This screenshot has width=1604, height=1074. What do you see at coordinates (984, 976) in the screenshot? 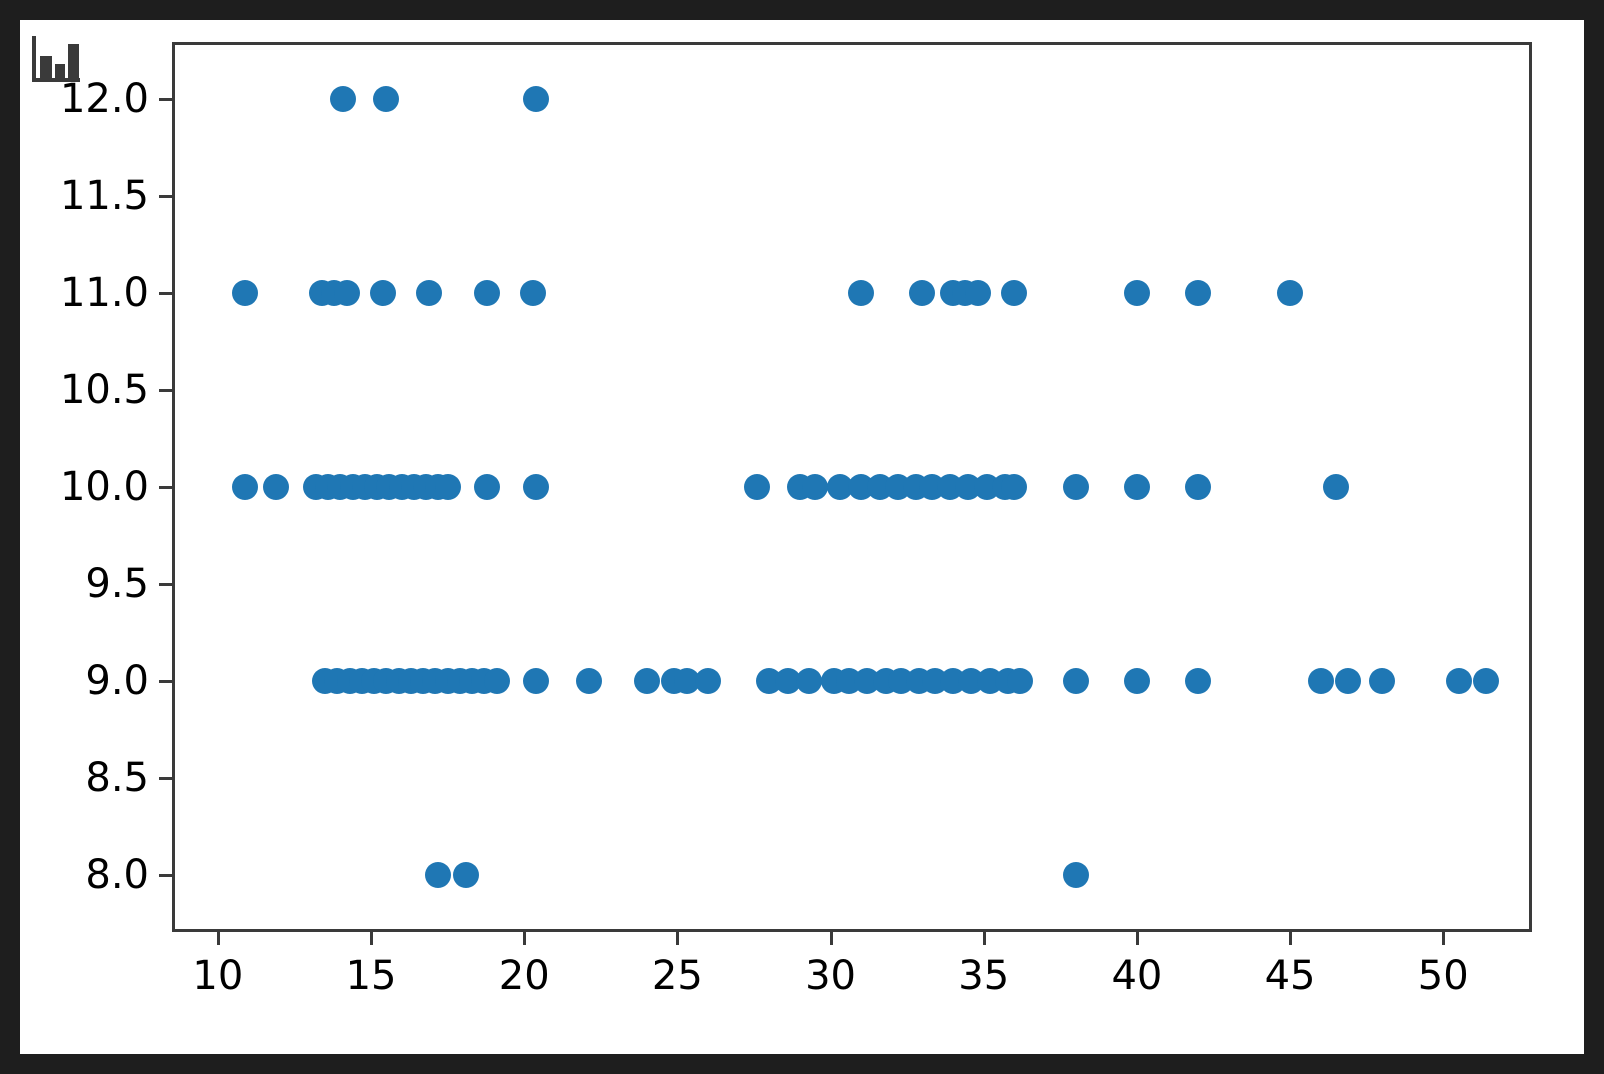
I see `x-axis-tick-label: 35` at bounding box center [984, 976].